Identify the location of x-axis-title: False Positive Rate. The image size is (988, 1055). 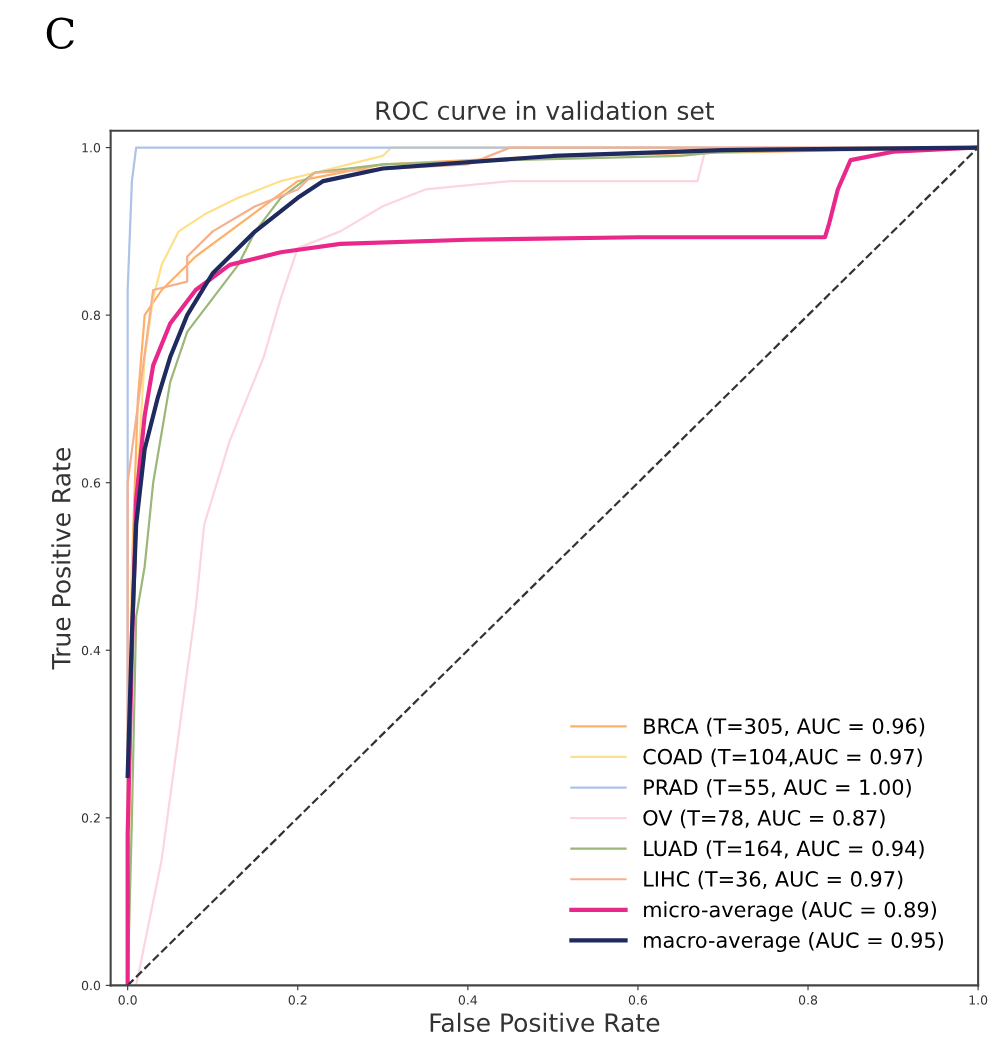
(545, 1022).